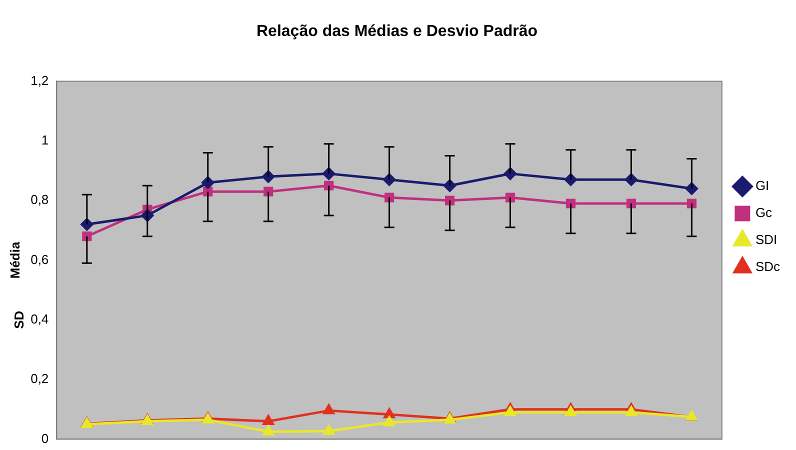 The image size is (796, 450). What do you see at coordinates (39, 259) in the screenshot?
I see `y-tick-label: 0,6` at bounding box center [39, 259].